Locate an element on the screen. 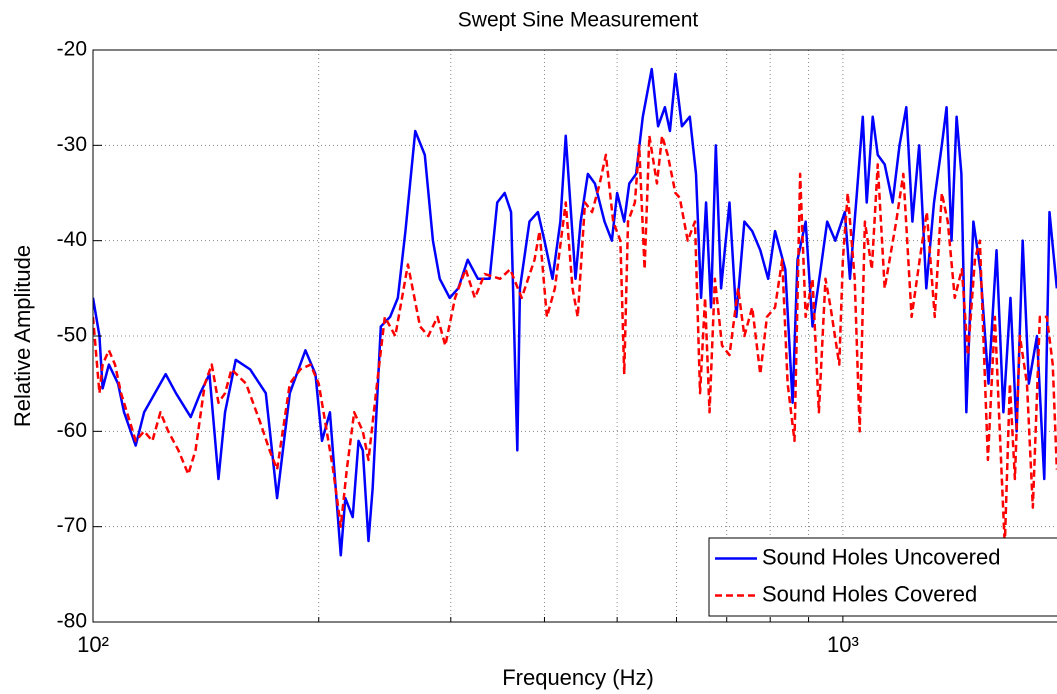 Image resolution: width=1057 pixels, height=694 pixels. x-axis-label: Frequency (Hz) is located at coordinates (578, 677).